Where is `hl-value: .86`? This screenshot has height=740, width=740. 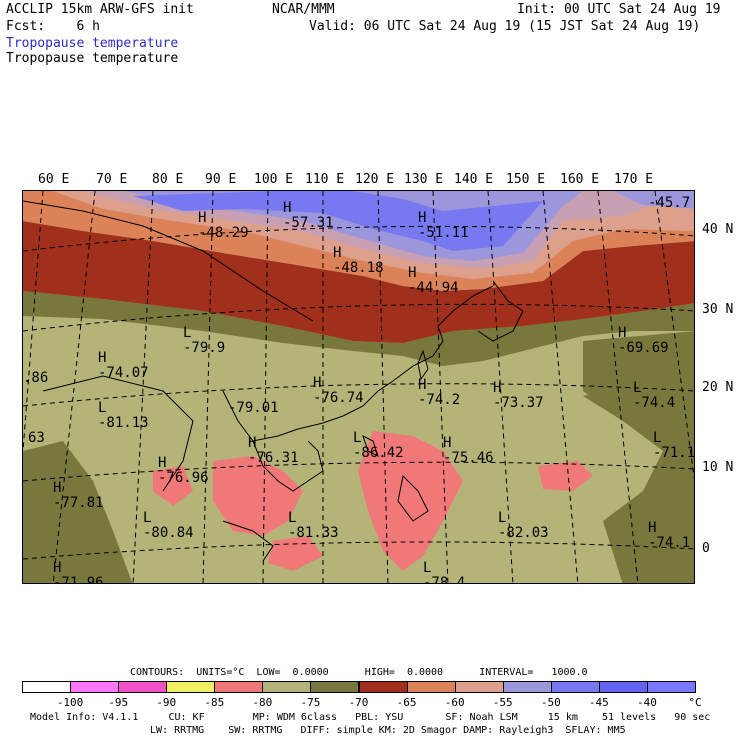 hl-value: .86 is located at coordinates (36, 378).